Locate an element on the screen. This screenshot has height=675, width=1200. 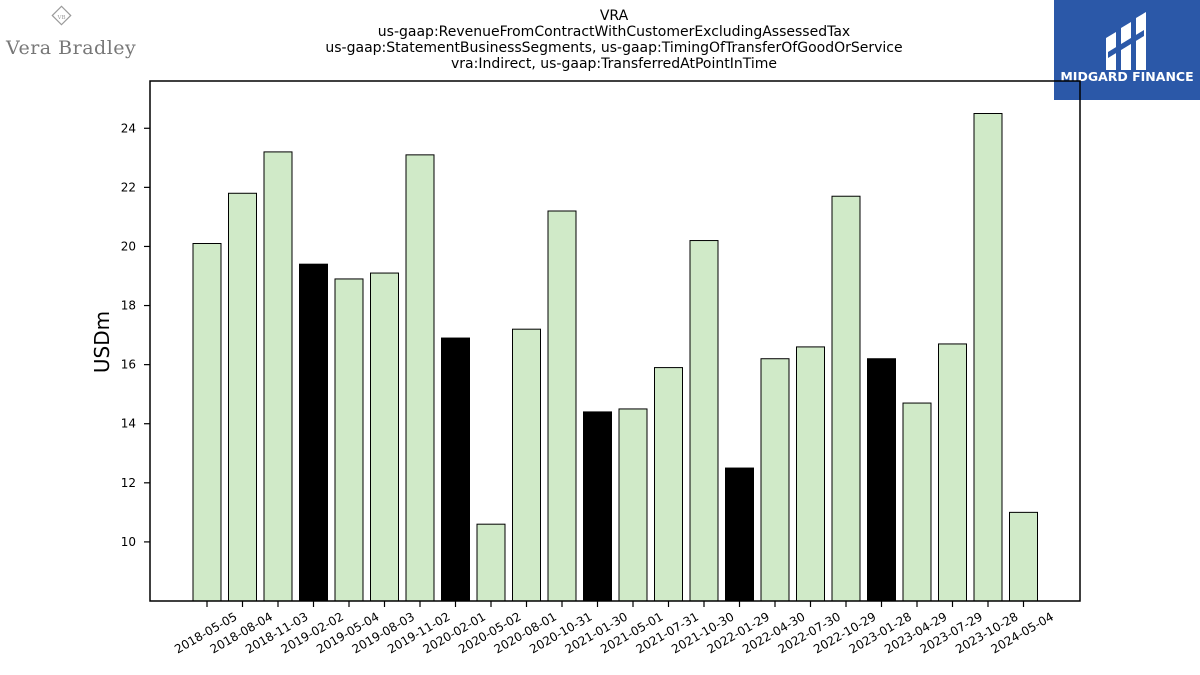
y-tick-label: 10 is located at coordinates (128, 542).